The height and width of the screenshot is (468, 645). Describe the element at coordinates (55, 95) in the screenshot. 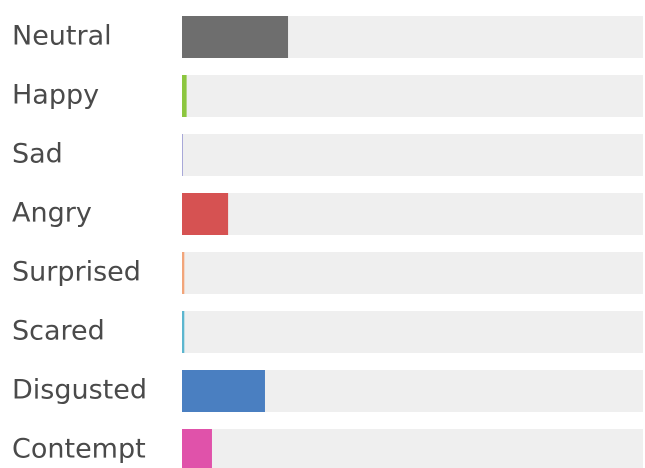

I see `category-label: Happy` at that location.